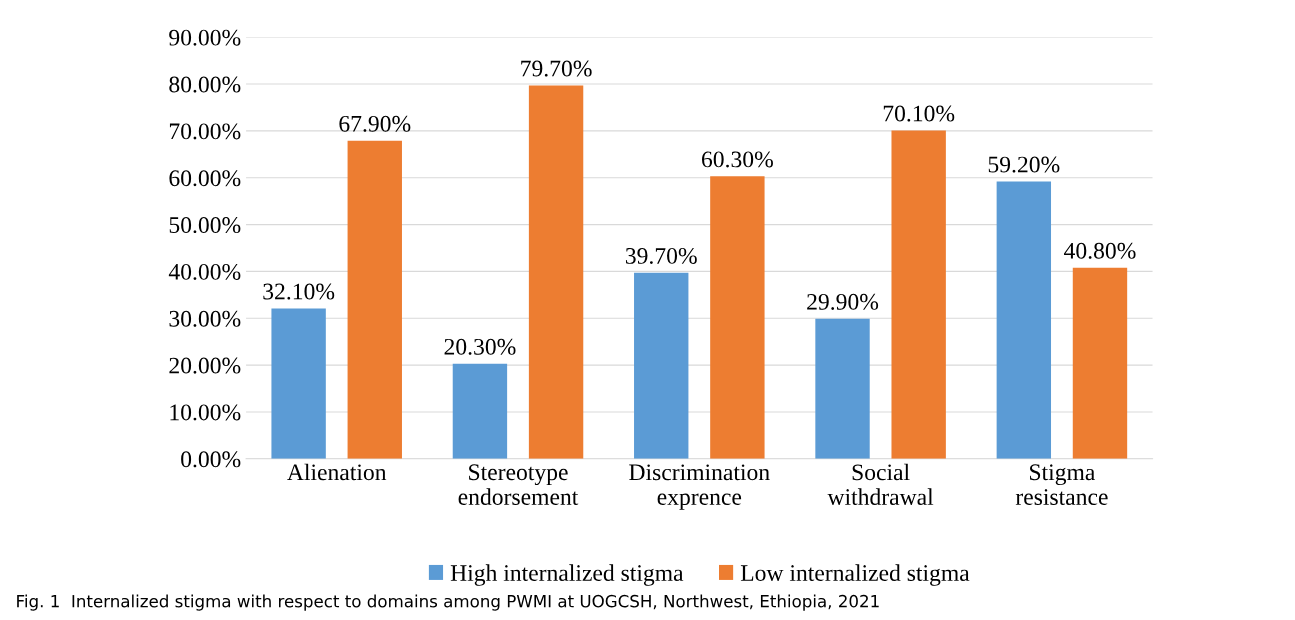 This screenshot has width=1295, height=620. What do you see at coordinates (855, 575) in the screenshot?
I see `legend-label: Low internalized stigma` at bounding box center [855, 575].